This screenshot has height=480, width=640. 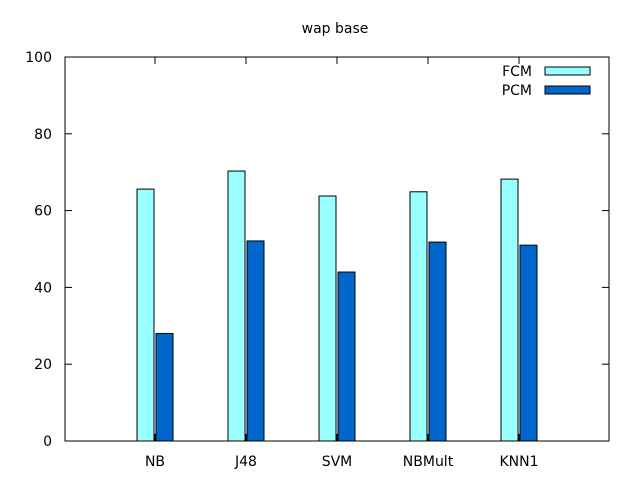 I want to click on bar-pcm-knn1, so click(x=528, y=343).